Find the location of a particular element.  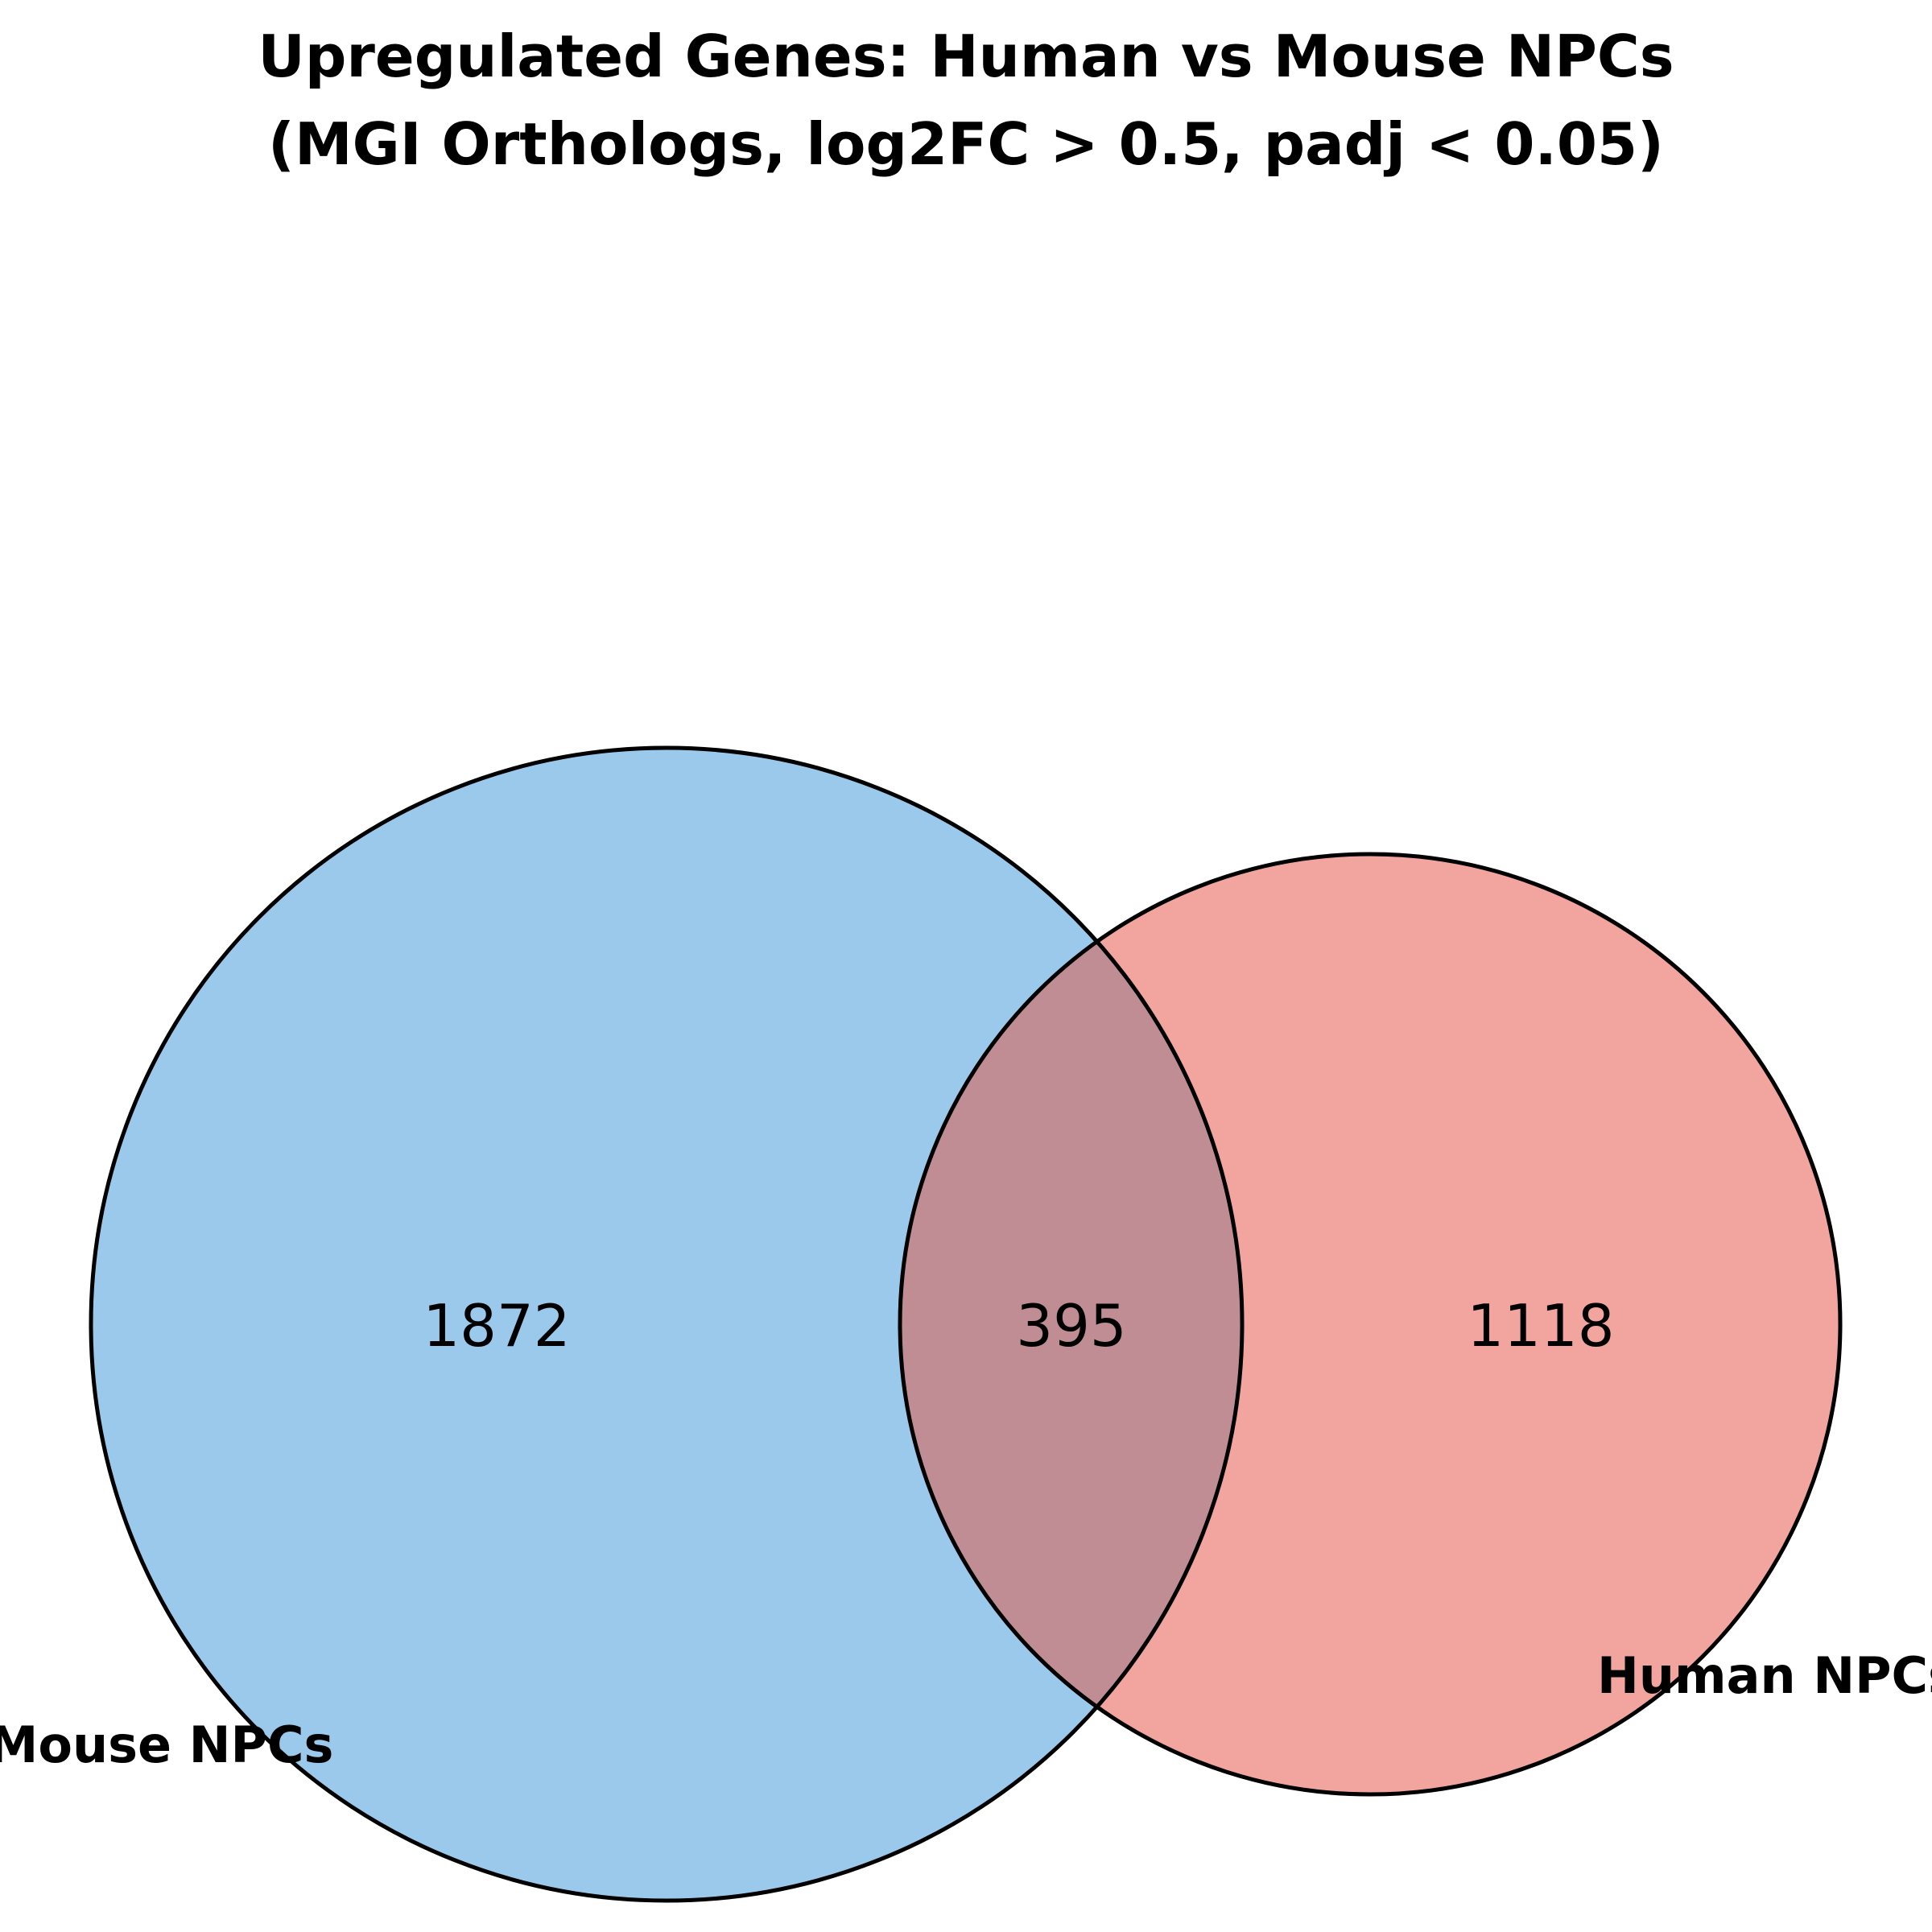

intersection-count: 395 is located at coordinates (1071, 1326).